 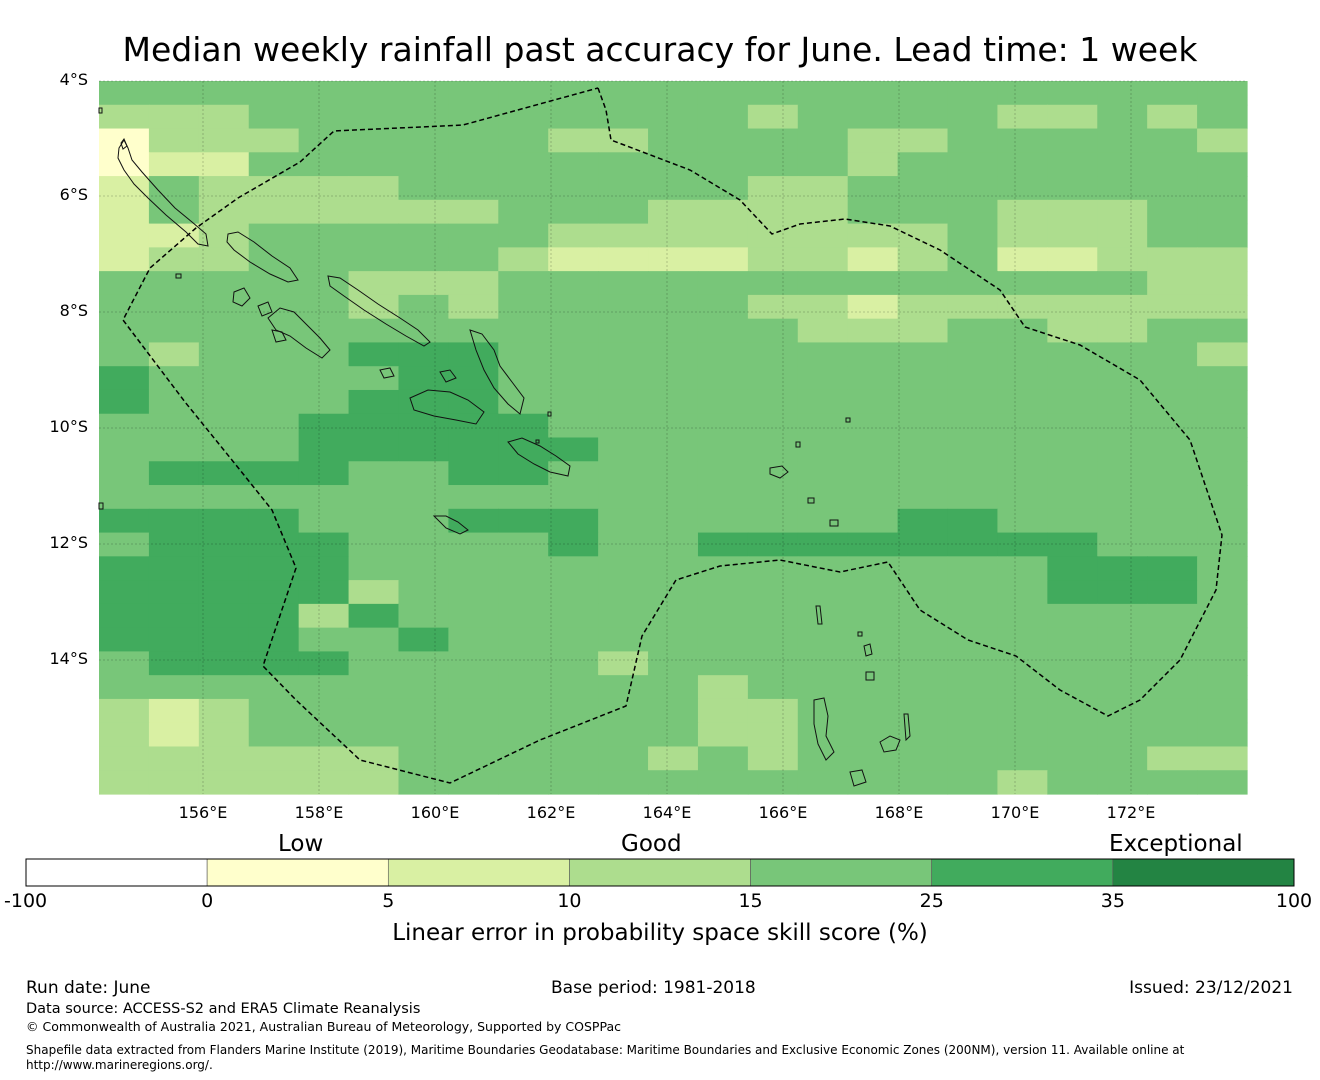 What do you see at coordinates (448, 376) in the screenshot?
I see `coastline-florida-islands` at bounding box center [448, 376].